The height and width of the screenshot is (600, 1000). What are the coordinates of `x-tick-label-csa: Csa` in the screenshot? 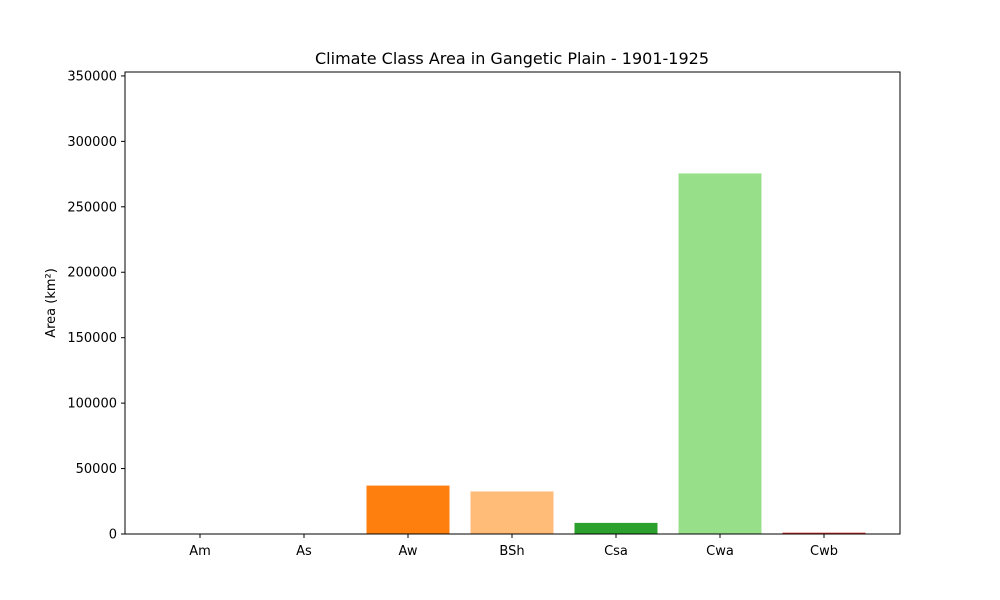 It's located at (616, 551).